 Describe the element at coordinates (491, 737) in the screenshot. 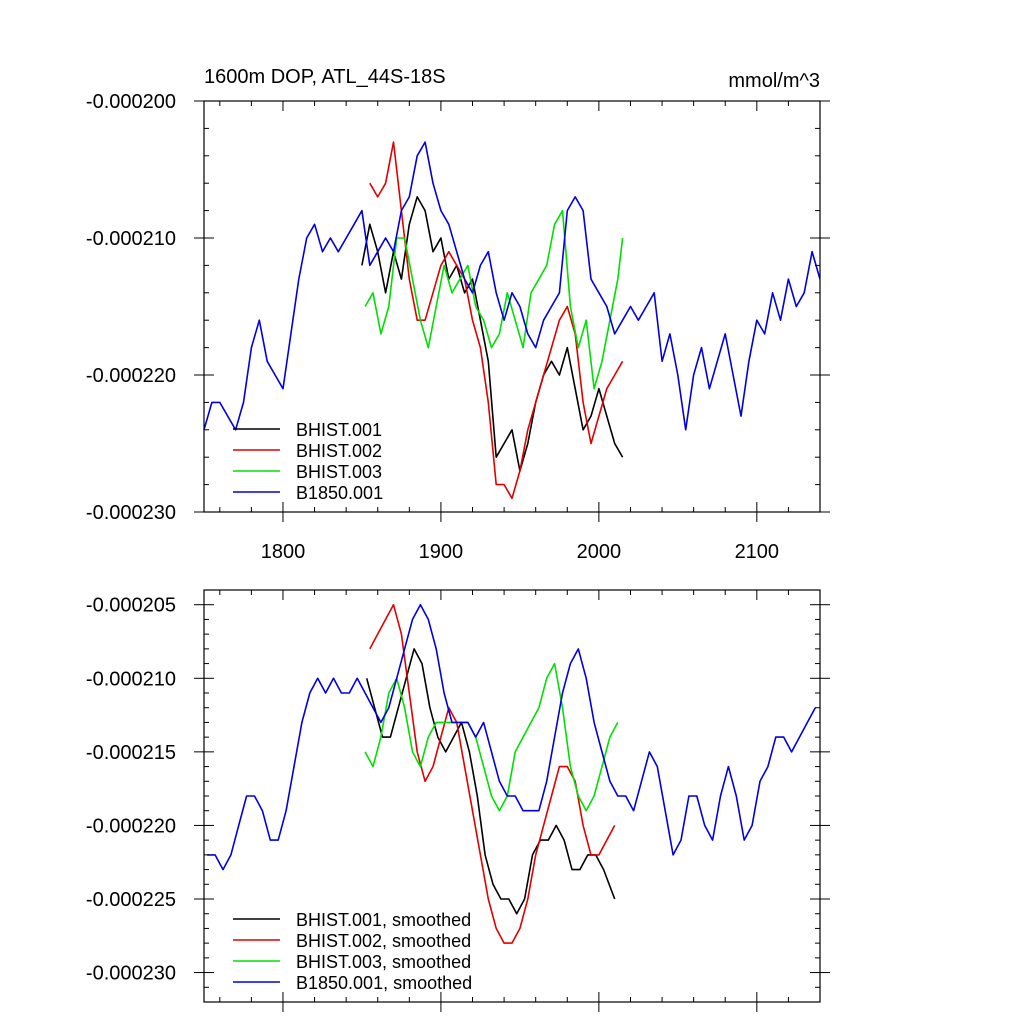

I see `series-line-bhist-003-smoothed` at that location.